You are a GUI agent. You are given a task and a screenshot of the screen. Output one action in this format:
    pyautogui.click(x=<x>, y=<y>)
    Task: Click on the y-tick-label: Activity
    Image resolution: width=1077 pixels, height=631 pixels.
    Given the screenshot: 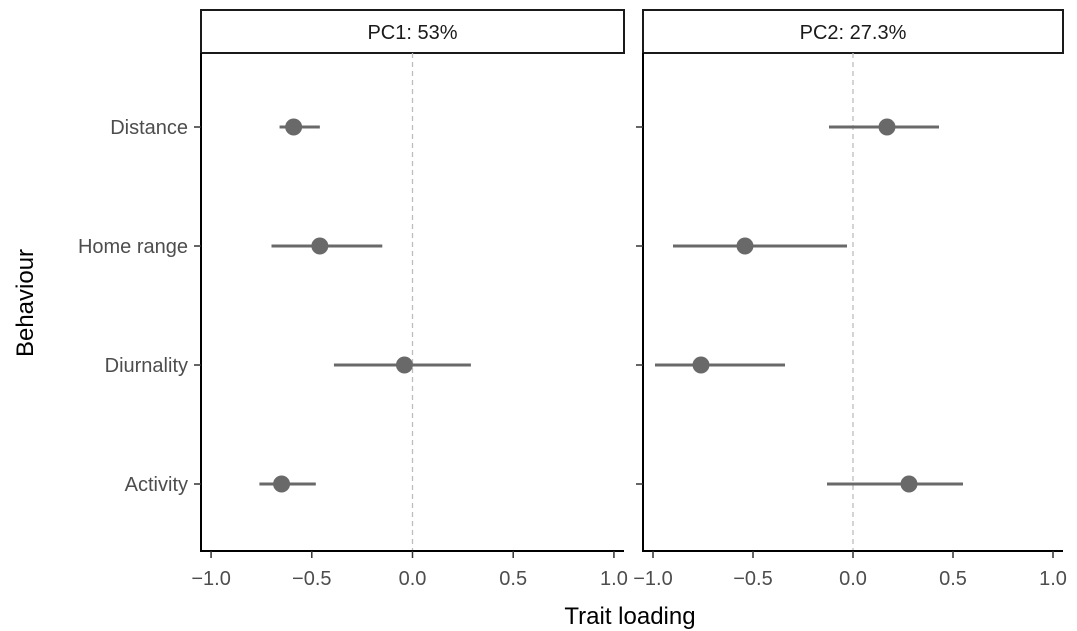 What is the action you would take?
    pyautogui.click(x=156, y=485)
    